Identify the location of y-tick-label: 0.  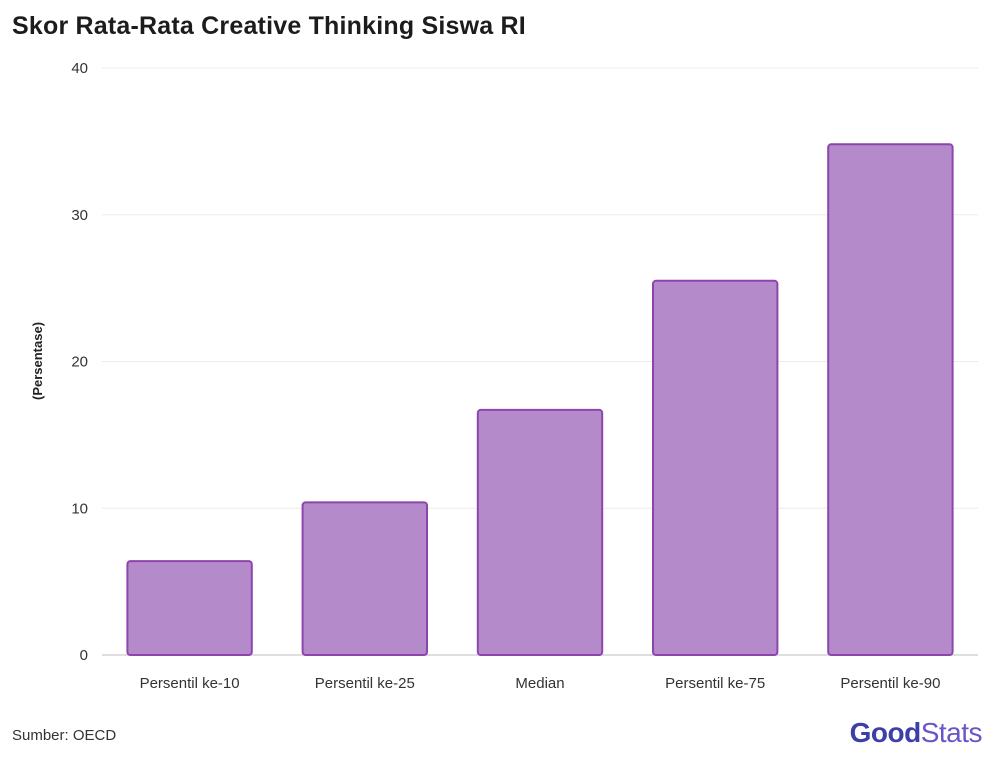
(84, 655).